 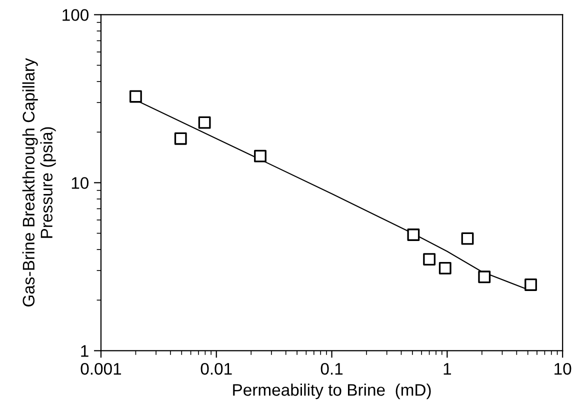 I want to click on x-axis-title: Permeability to Brine (mD), so click(x=332, y=392).